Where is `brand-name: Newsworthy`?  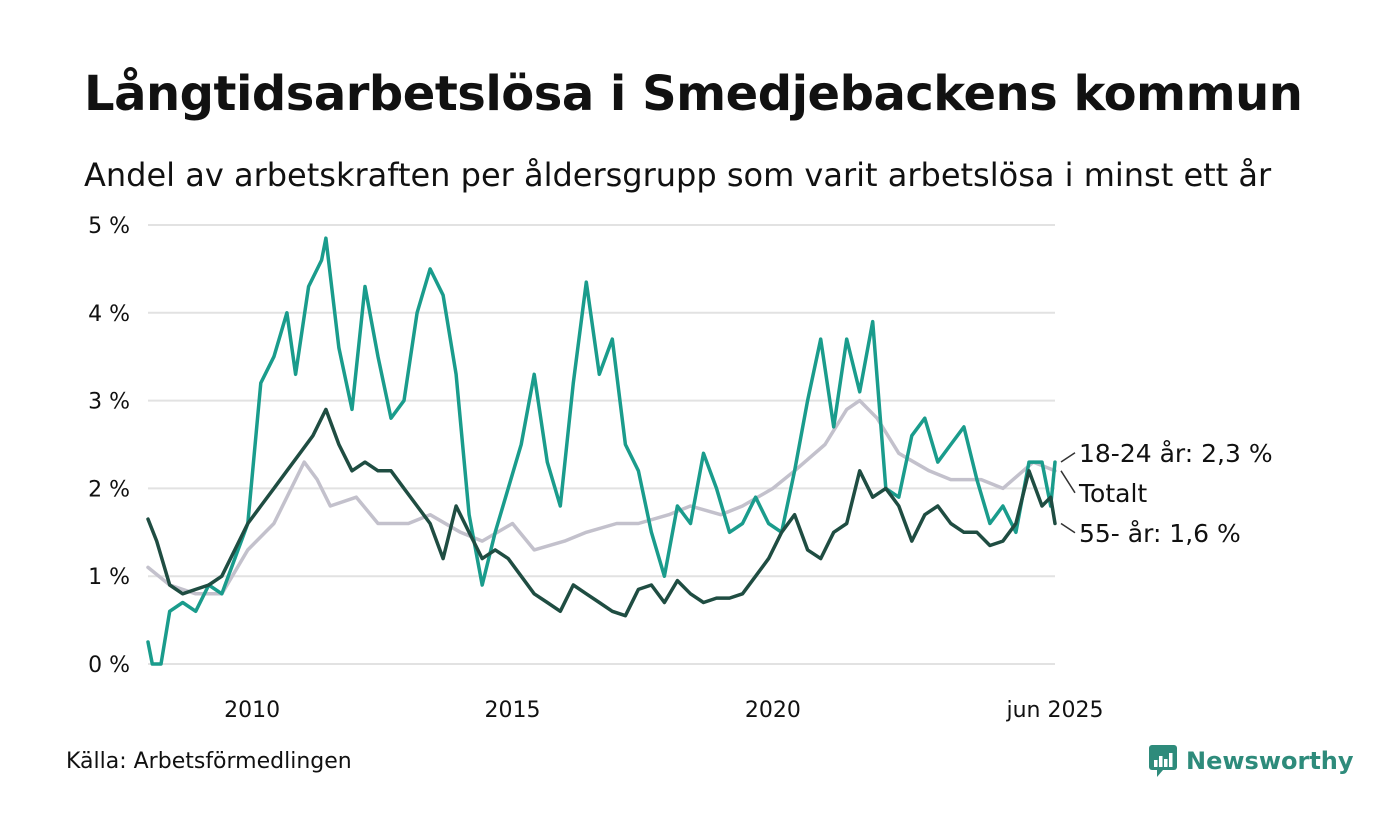 brand-name: Newsworthy is located at coordinates (1270, 761).